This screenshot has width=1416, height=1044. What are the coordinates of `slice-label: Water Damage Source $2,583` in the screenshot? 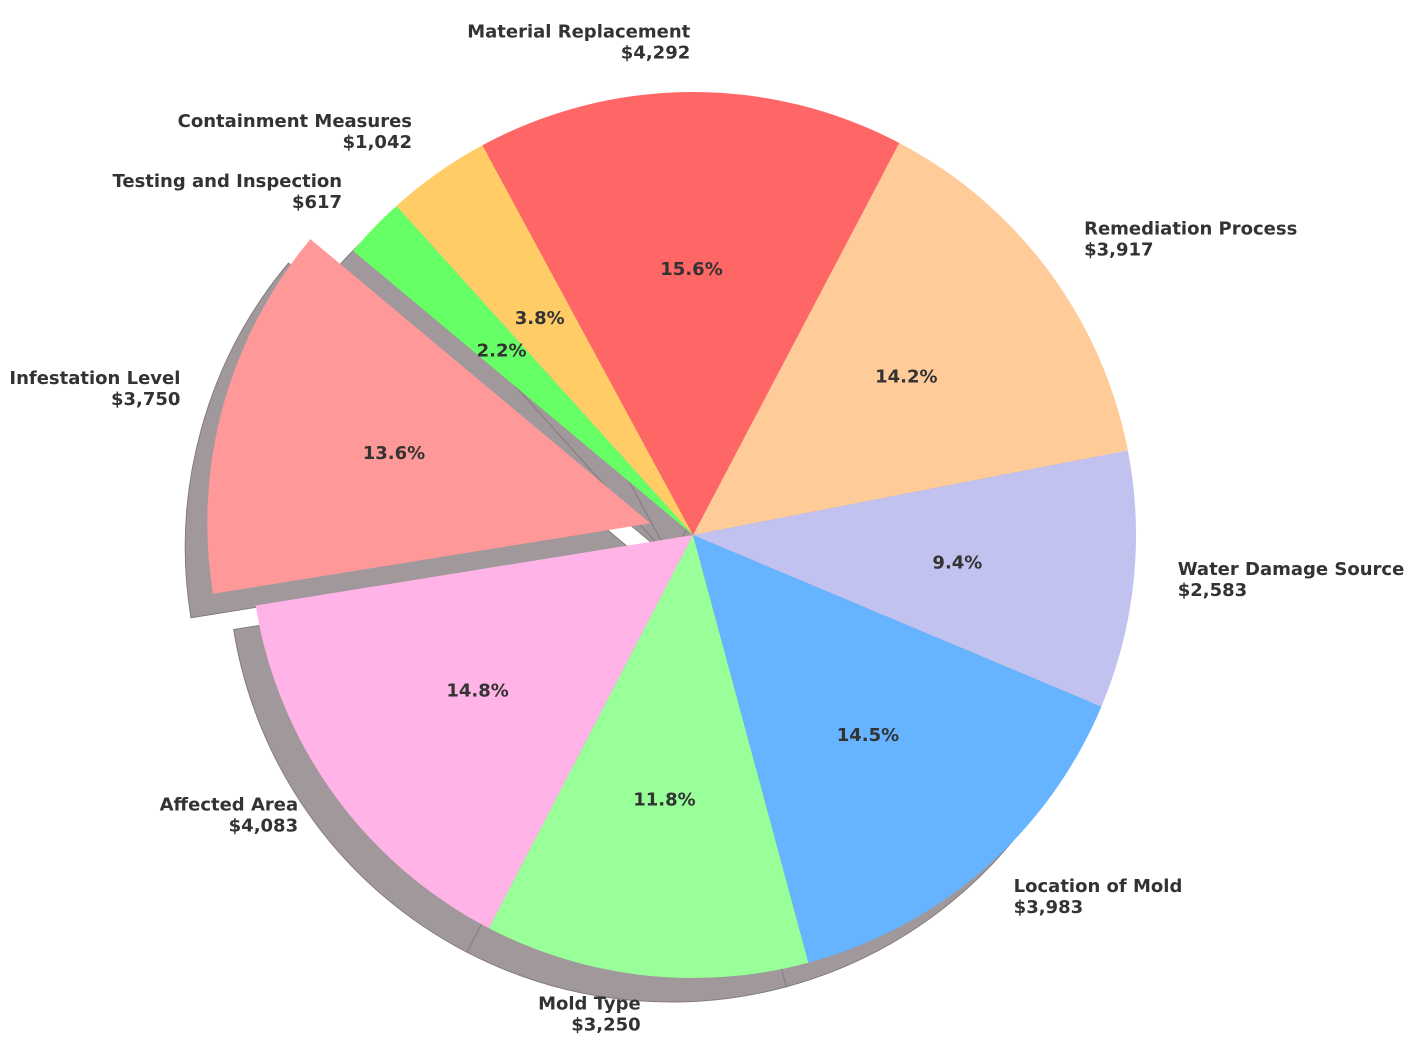 It's located at (1291, 580).